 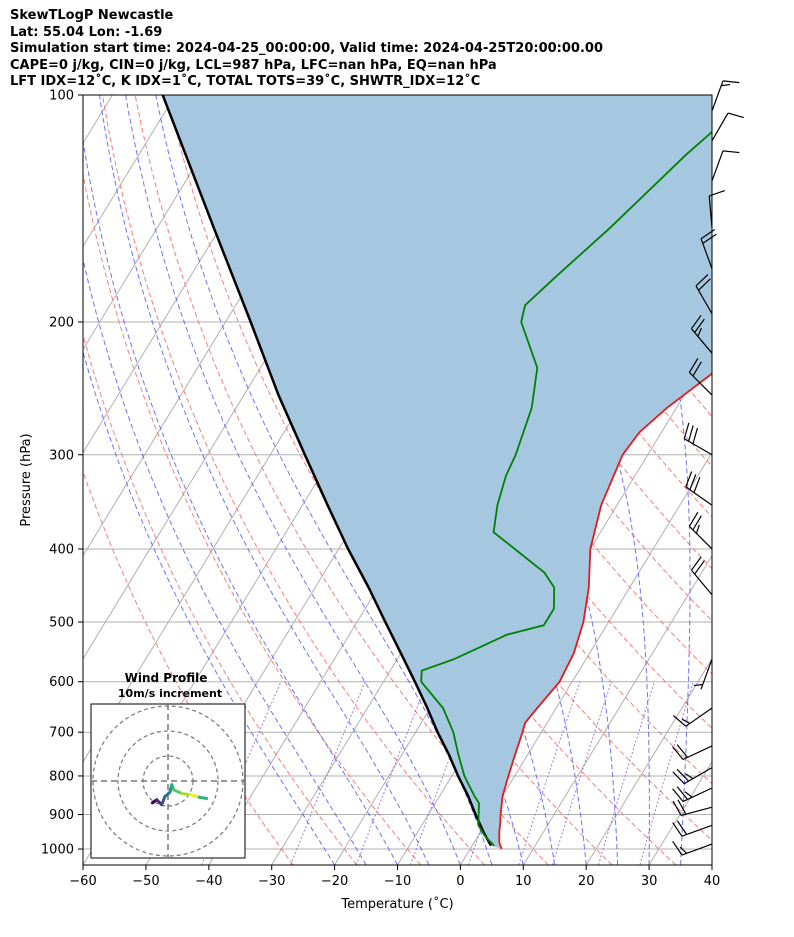 What do you see at coordinates (61, 549) in the screenshot?
I see `y-tick-label: 400` at bounding box center [61, 549].